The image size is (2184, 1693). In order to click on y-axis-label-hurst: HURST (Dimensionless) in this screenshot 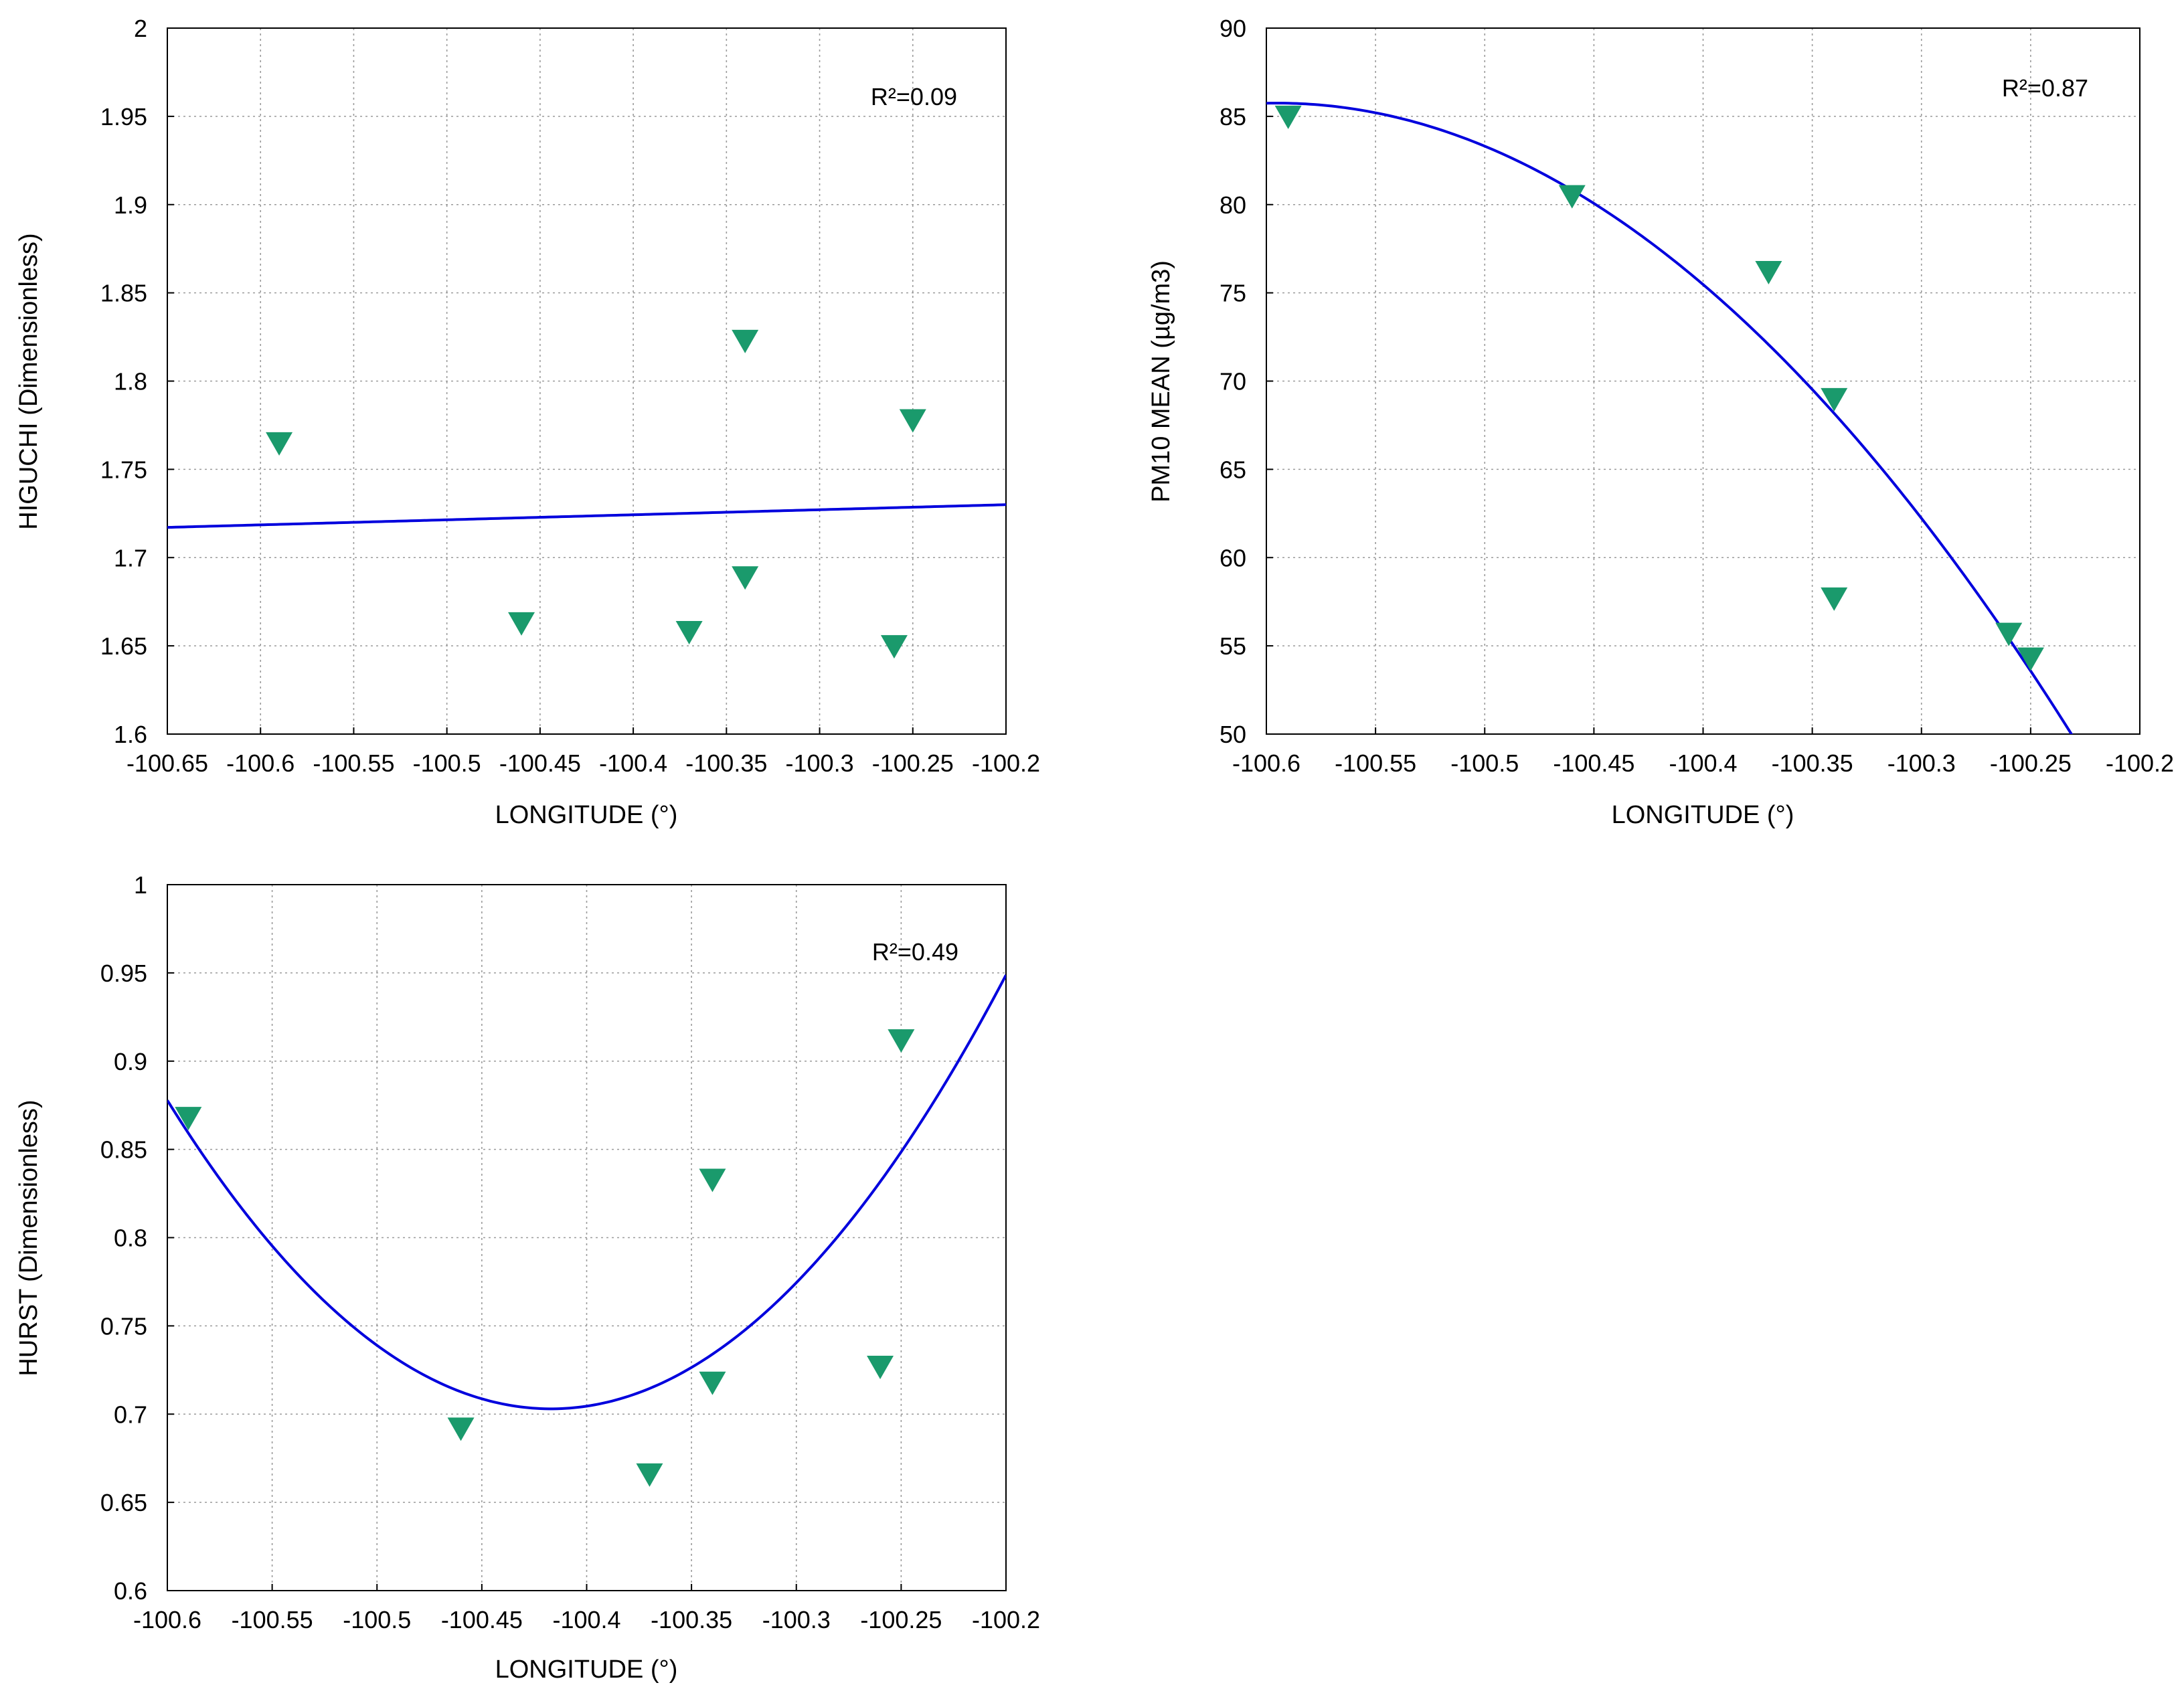, I will do `click(29, 1238)`.